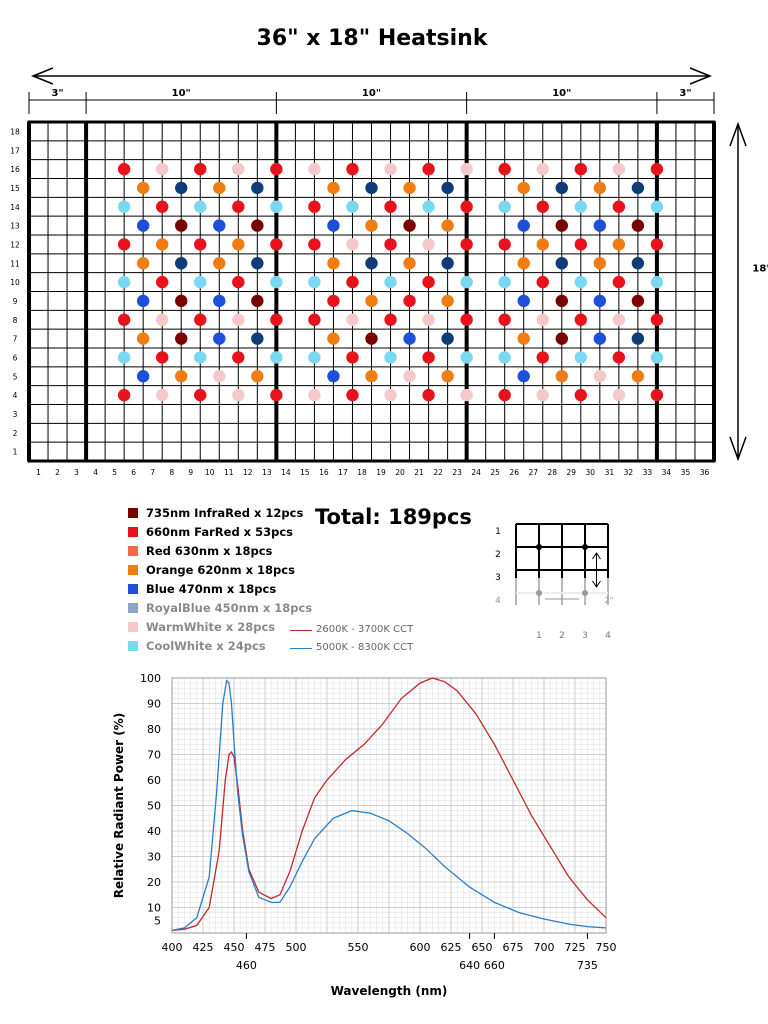 This screenshot has height=1024, width=768. Describe the element at coordinates (575, 947) in the screenshot. I see `x-tick-label: 725` at that location.